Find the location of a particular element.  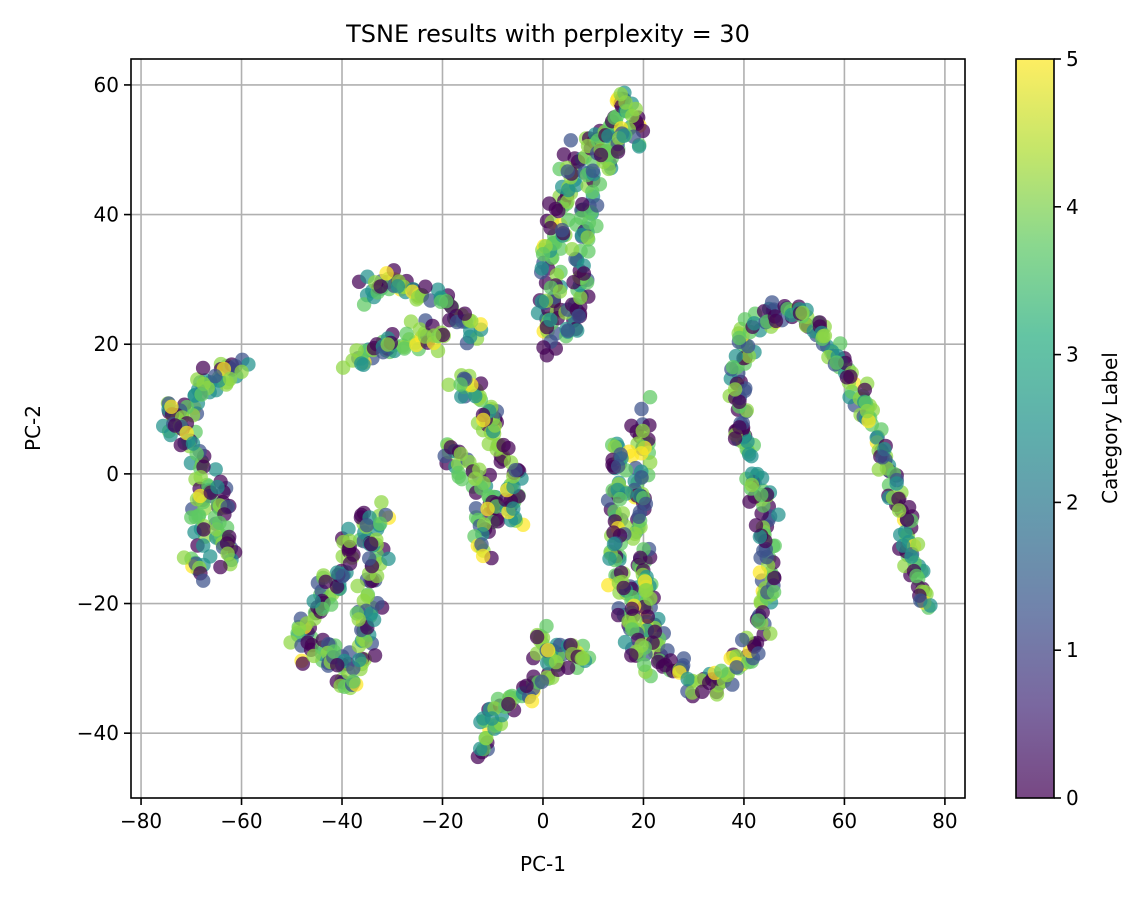

y-tick-label: 40 is located at coordinates (106, 215).